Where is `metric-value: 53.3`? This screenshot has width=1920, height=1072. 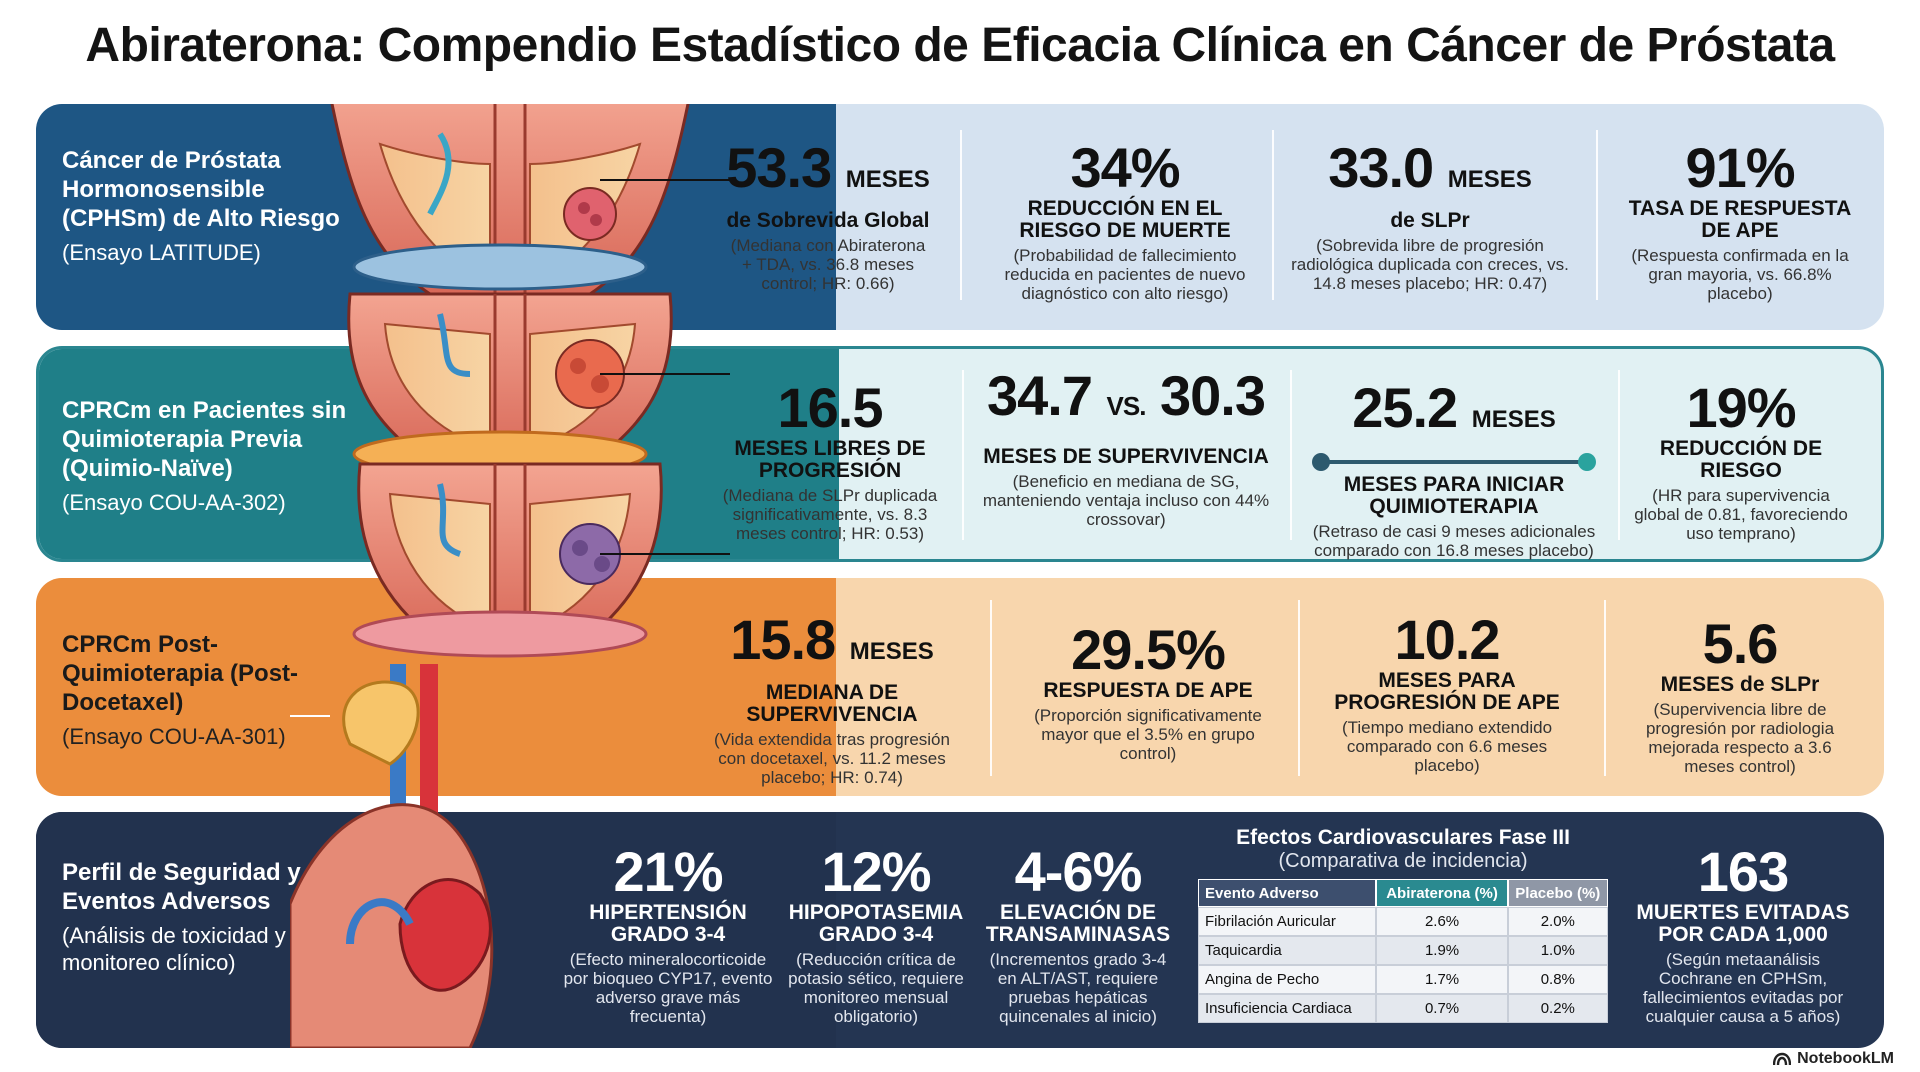 metric-value: 53.3 is located at coordinates (779, 167).